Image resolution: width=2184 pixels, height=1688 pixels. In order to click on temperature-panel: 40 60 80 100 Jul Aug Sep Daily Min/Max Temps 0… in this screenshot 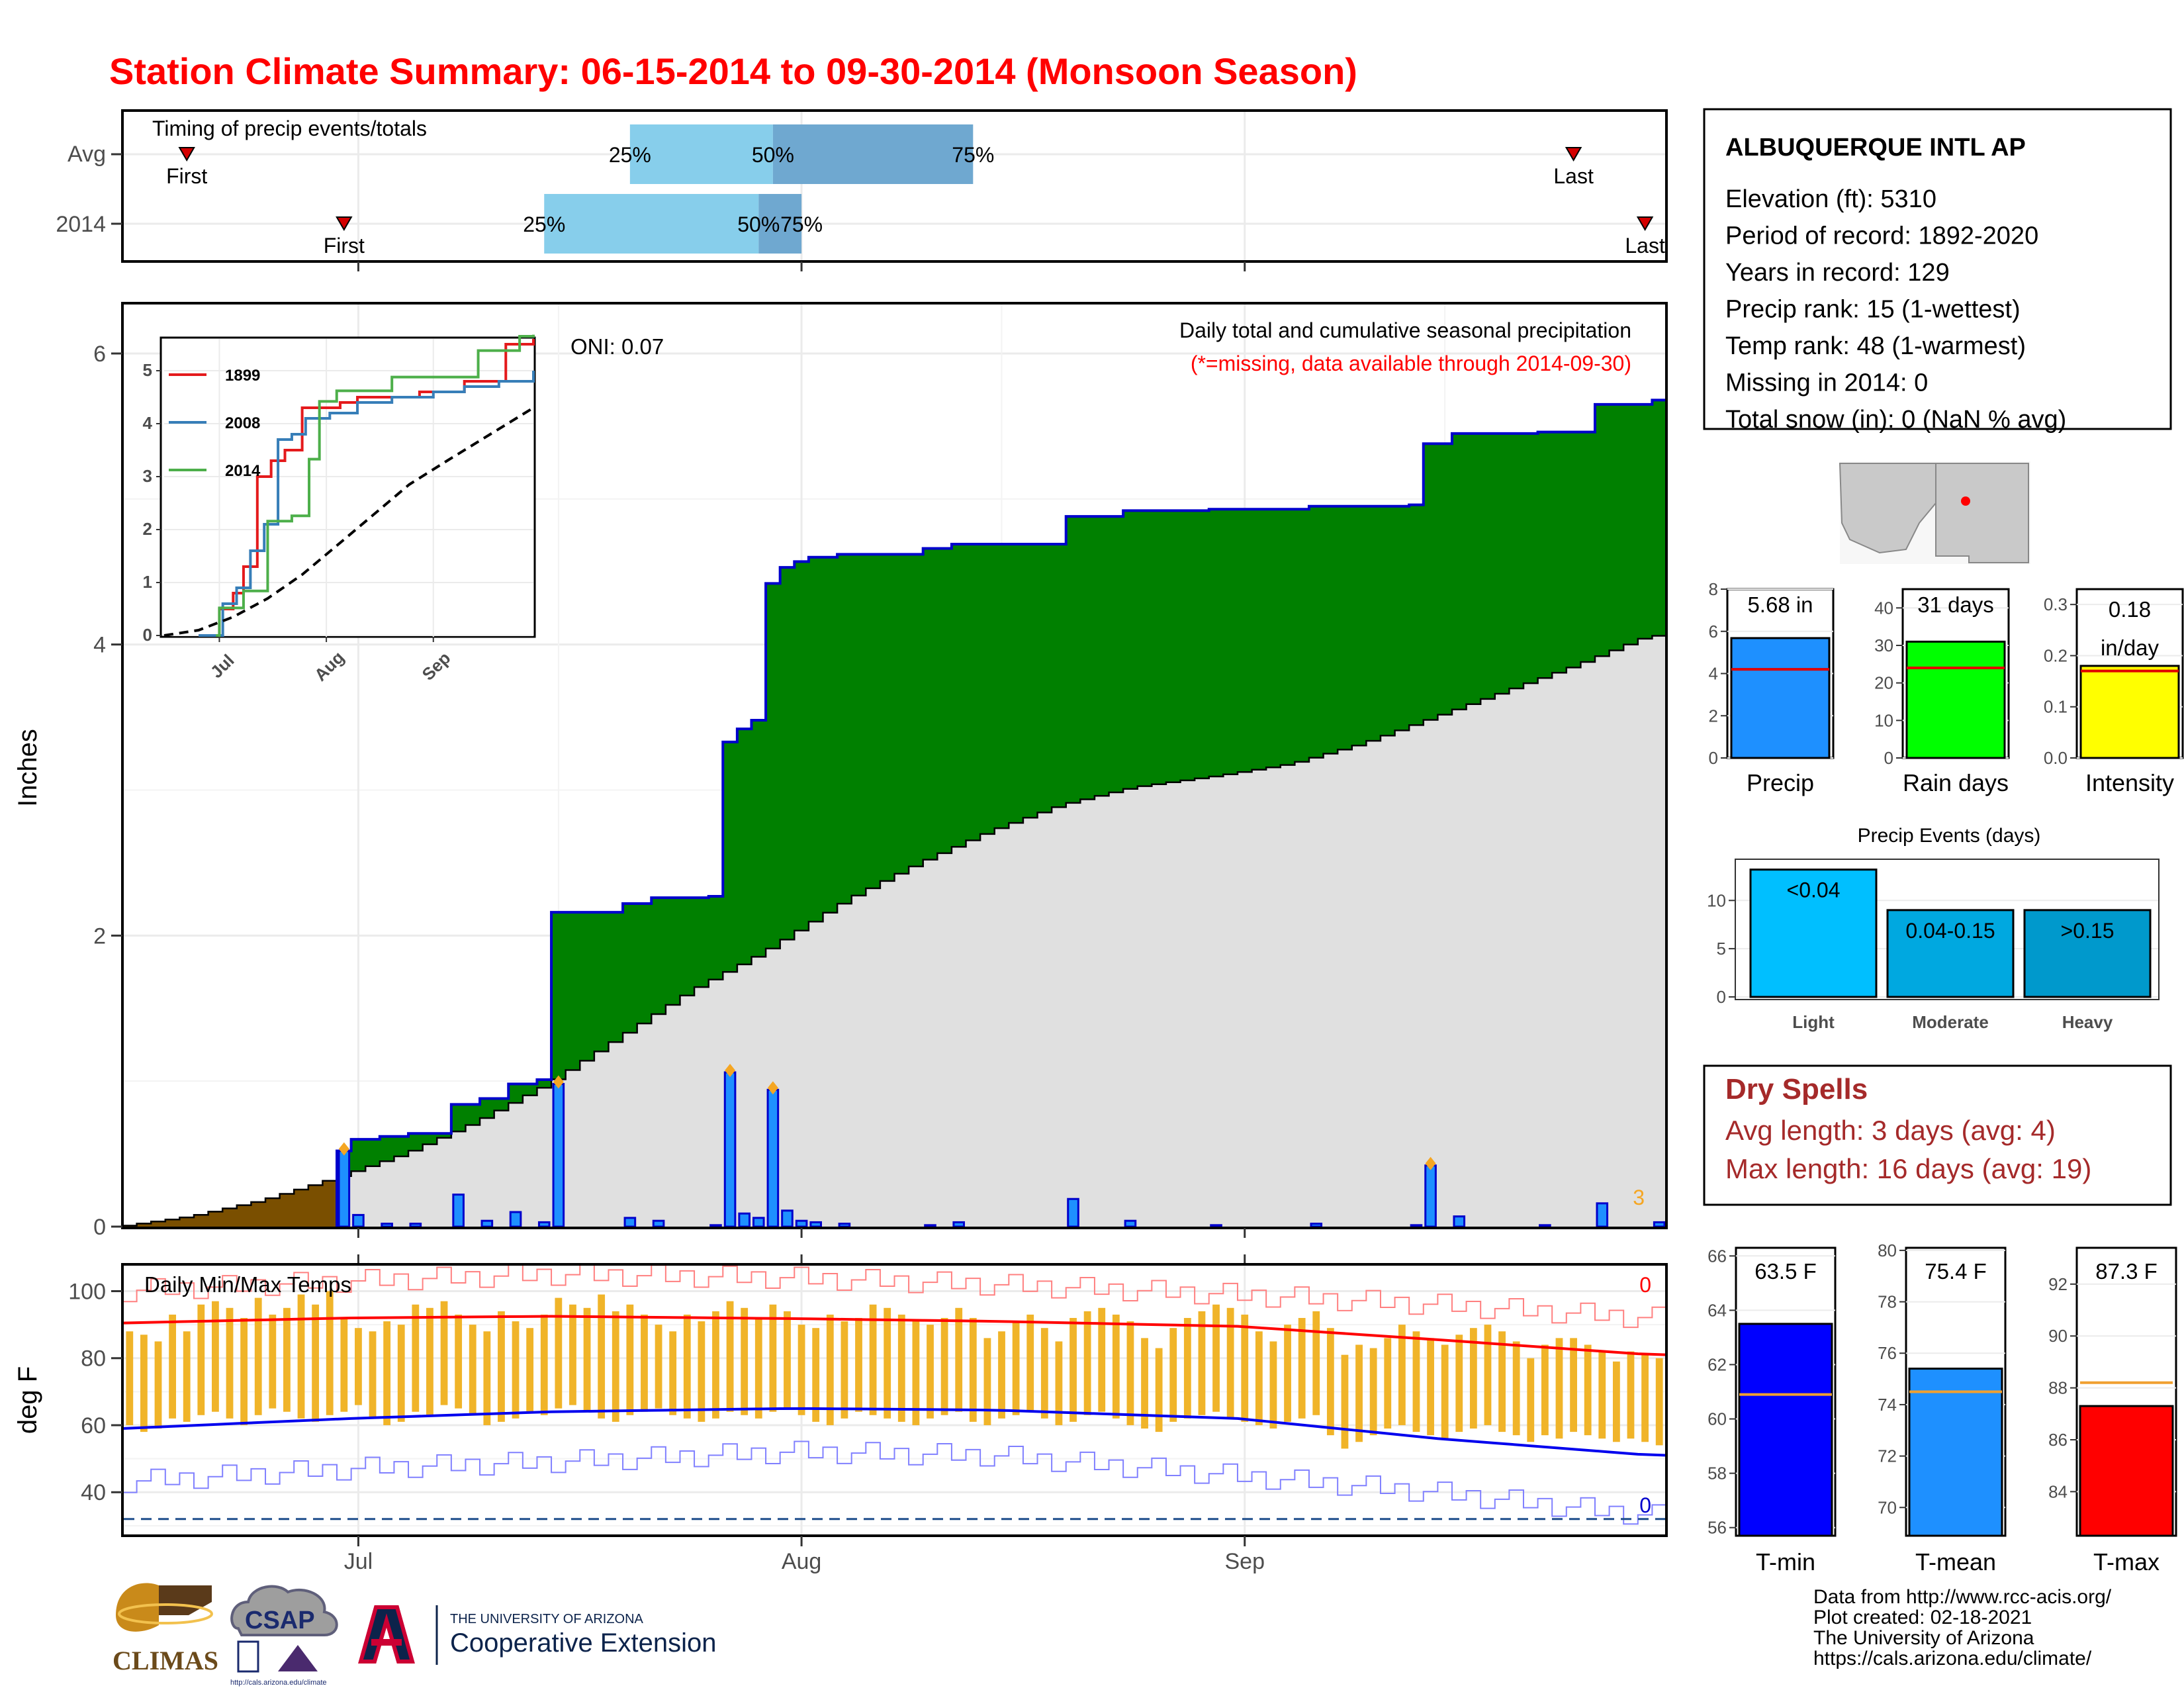, I will do `click(840, 1418)`.